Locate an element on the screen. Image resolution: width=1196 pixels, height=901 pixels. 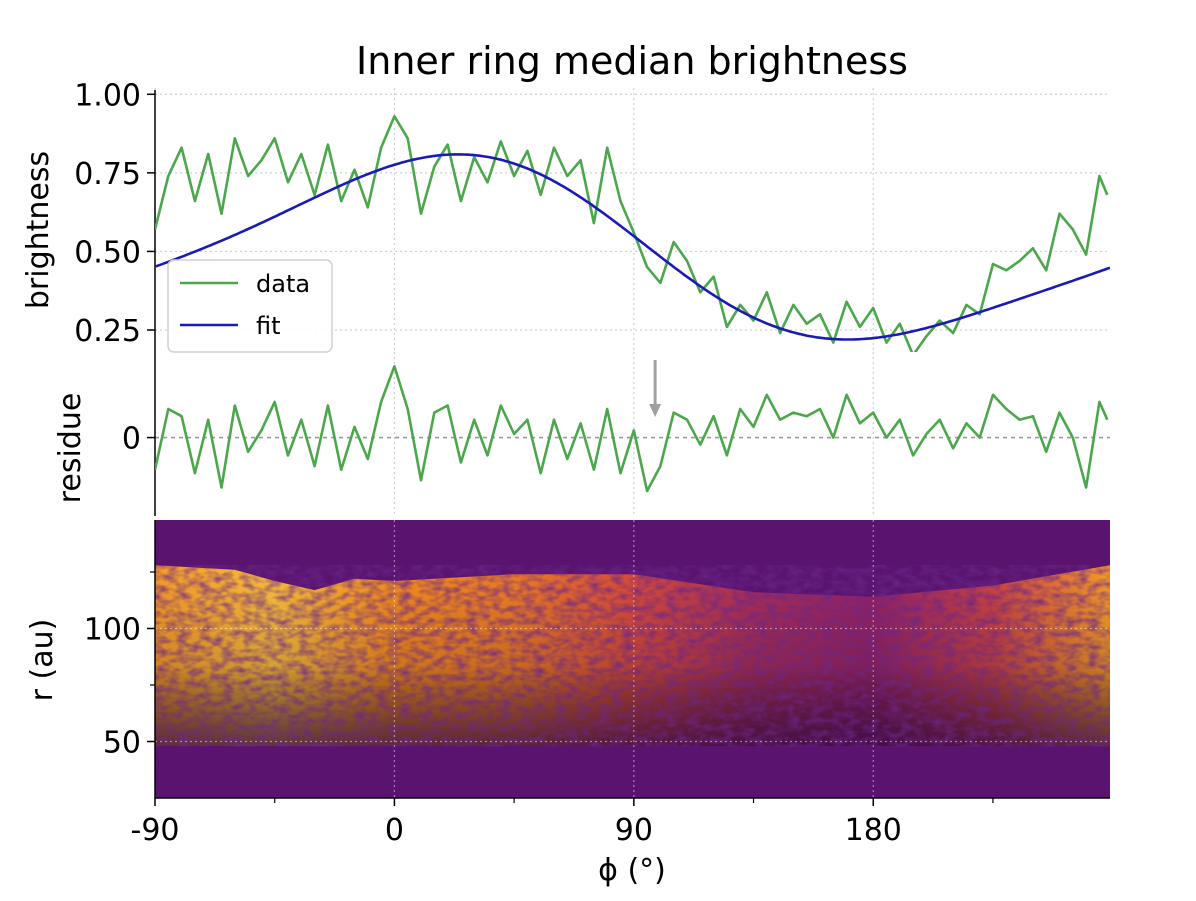
y-tick-label: 100 is located at coordinates (112, 629).